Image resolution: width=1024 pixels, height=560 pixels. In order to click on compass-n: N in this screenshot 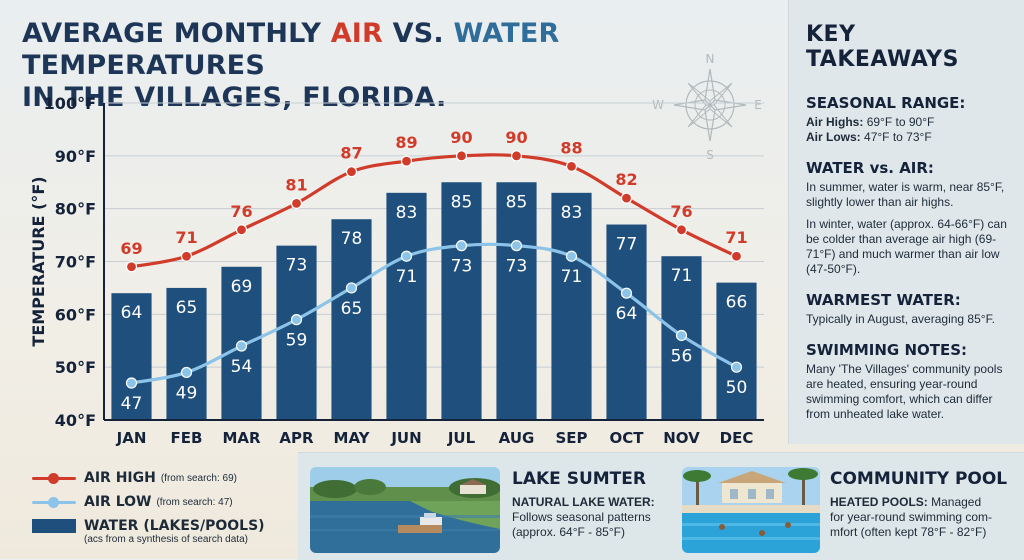, I will do `click(710, 59)`.